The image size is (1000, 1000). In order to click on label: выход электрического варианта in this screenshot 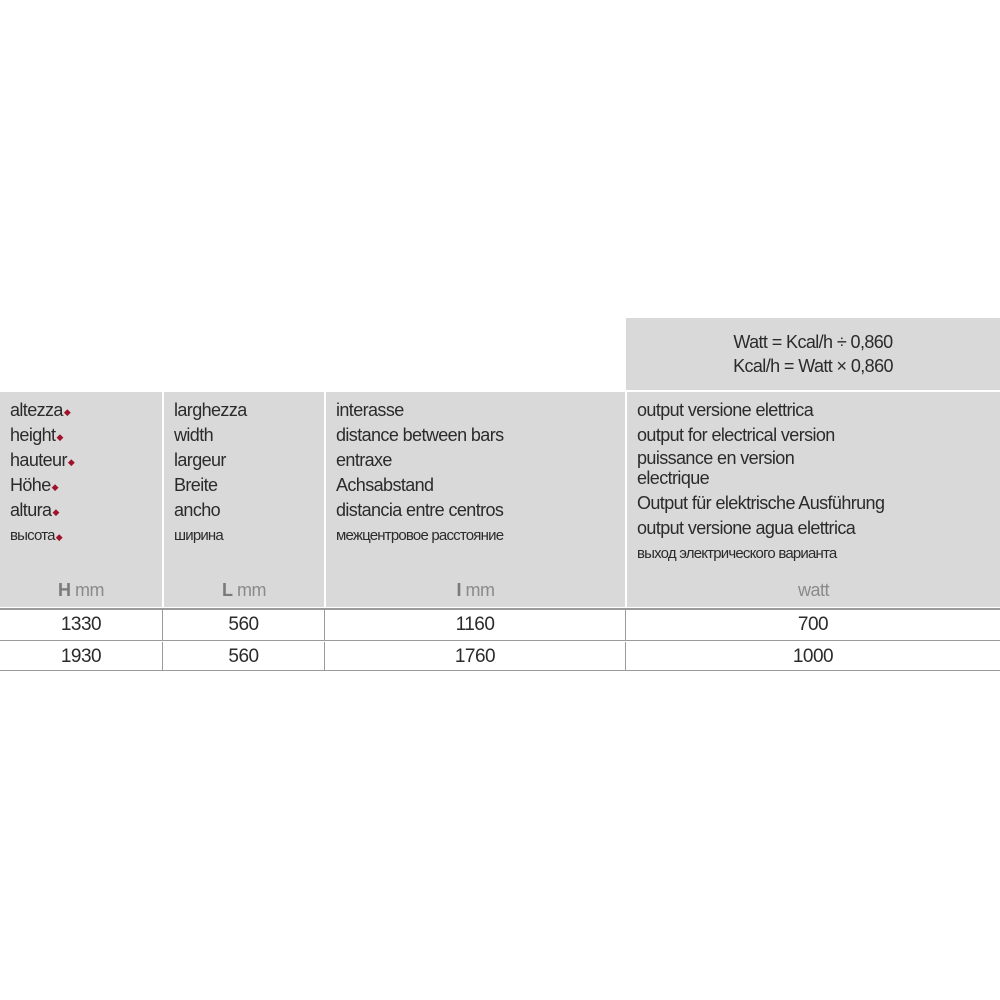, I will do `click(737, 553)`.